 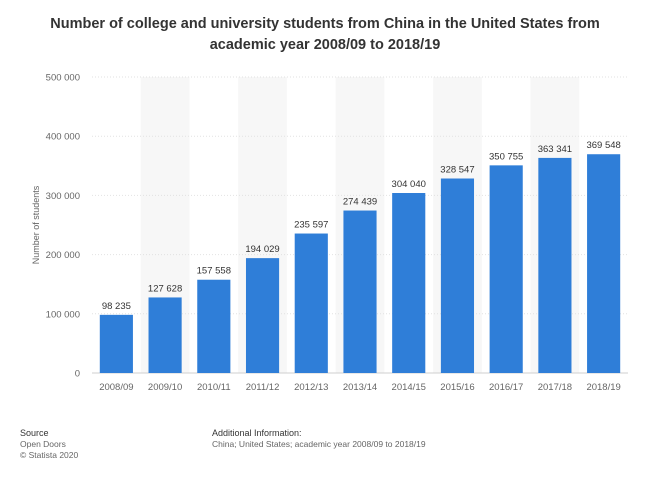 What do you see at coordinates (43, 444) in the screenshot?
I see `source-line: Open Doors` at bounding box center [43, 444].